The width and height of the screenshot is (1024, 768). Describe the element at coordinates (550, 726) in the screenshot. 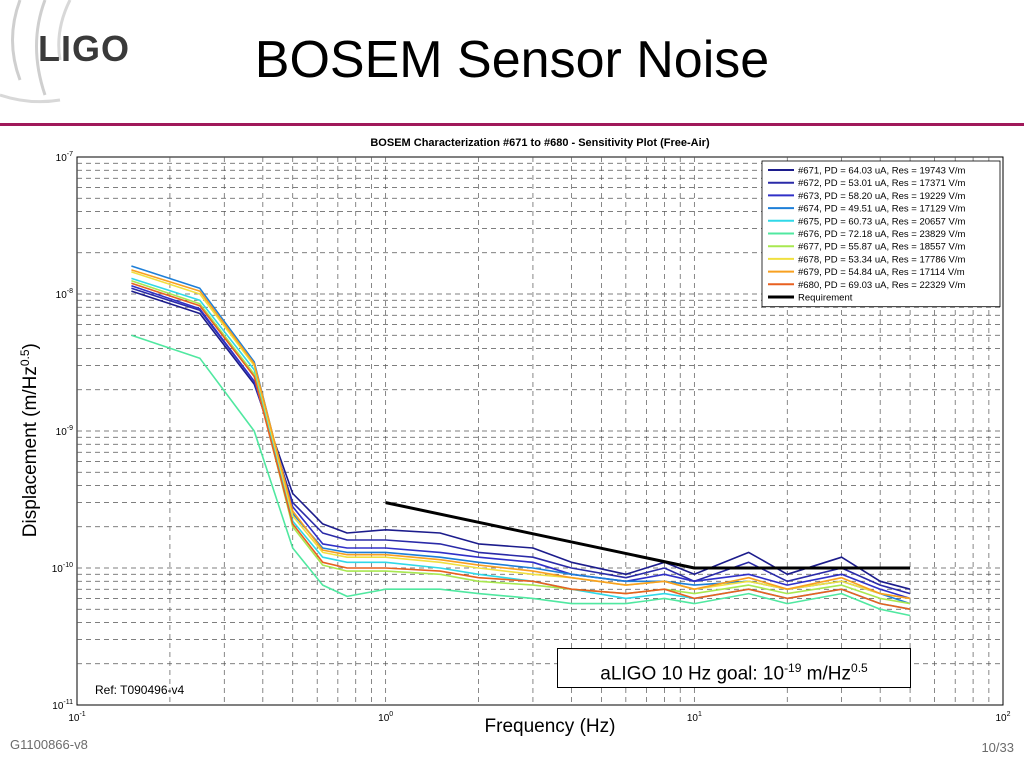

I see `x-axis-label: Frequency (Hz)` at that location.